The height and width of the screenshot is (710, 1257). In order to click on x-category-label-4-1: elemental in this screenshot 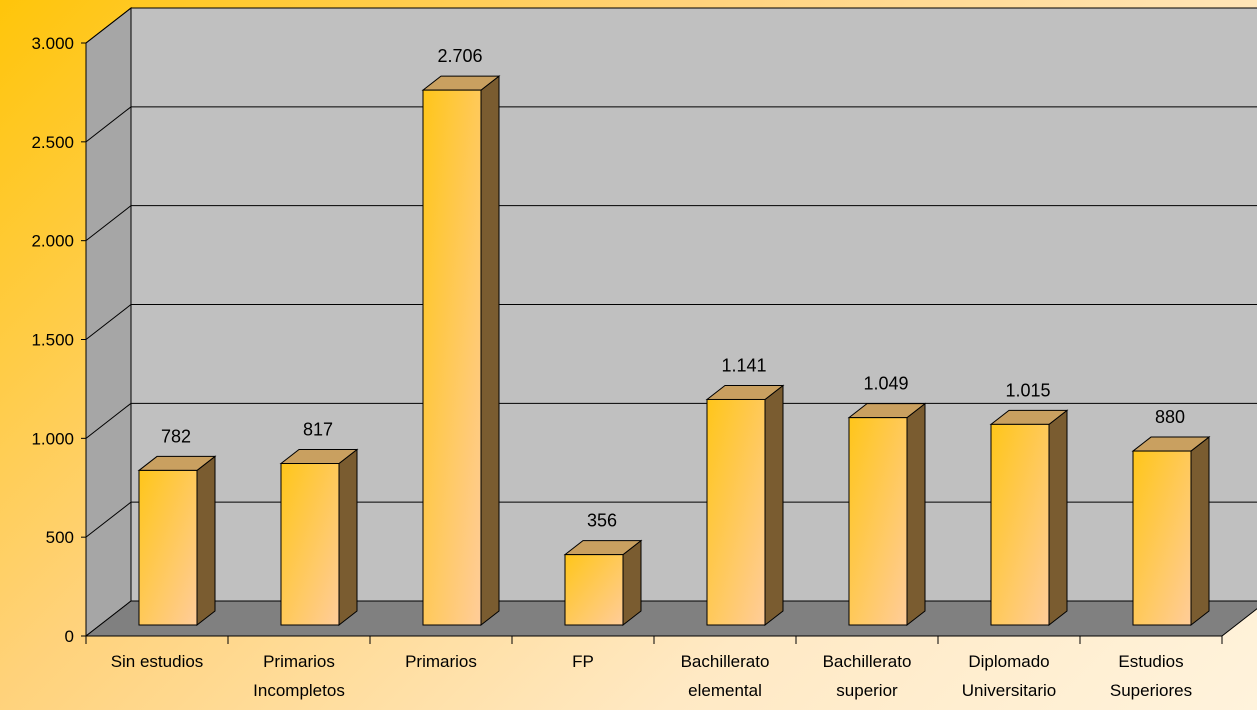, I will do `click(725, 690)`.